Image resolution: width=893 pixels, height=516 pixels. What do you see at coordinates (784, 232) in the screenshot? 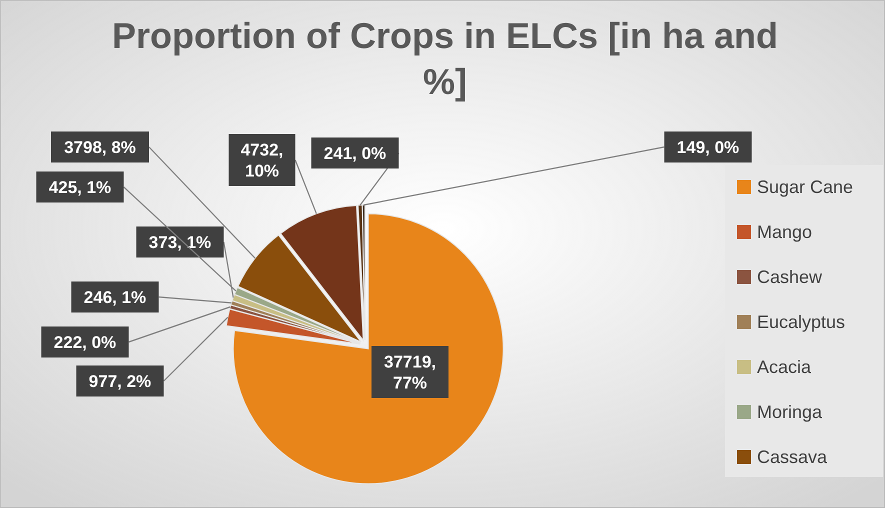
I see `legend-label: Mango` at bounding box center [784, 232].